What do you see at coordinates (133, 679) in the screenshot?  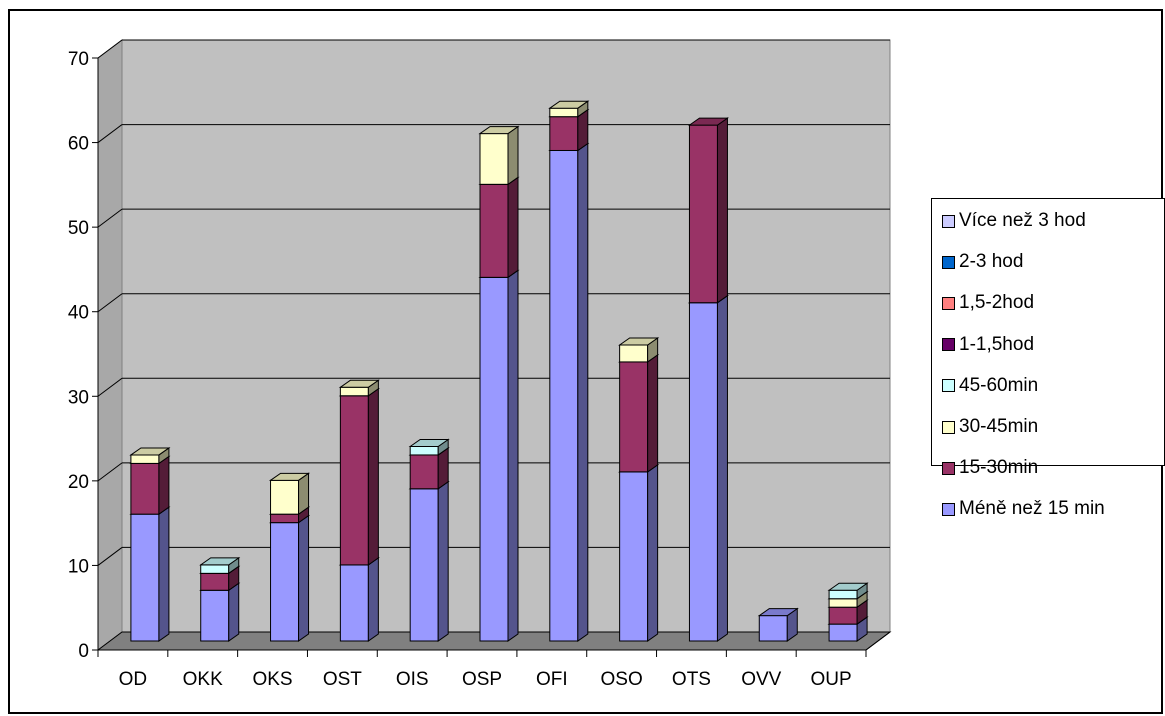 I see `x-tick-label: OD` at bounding box center [133, 679].